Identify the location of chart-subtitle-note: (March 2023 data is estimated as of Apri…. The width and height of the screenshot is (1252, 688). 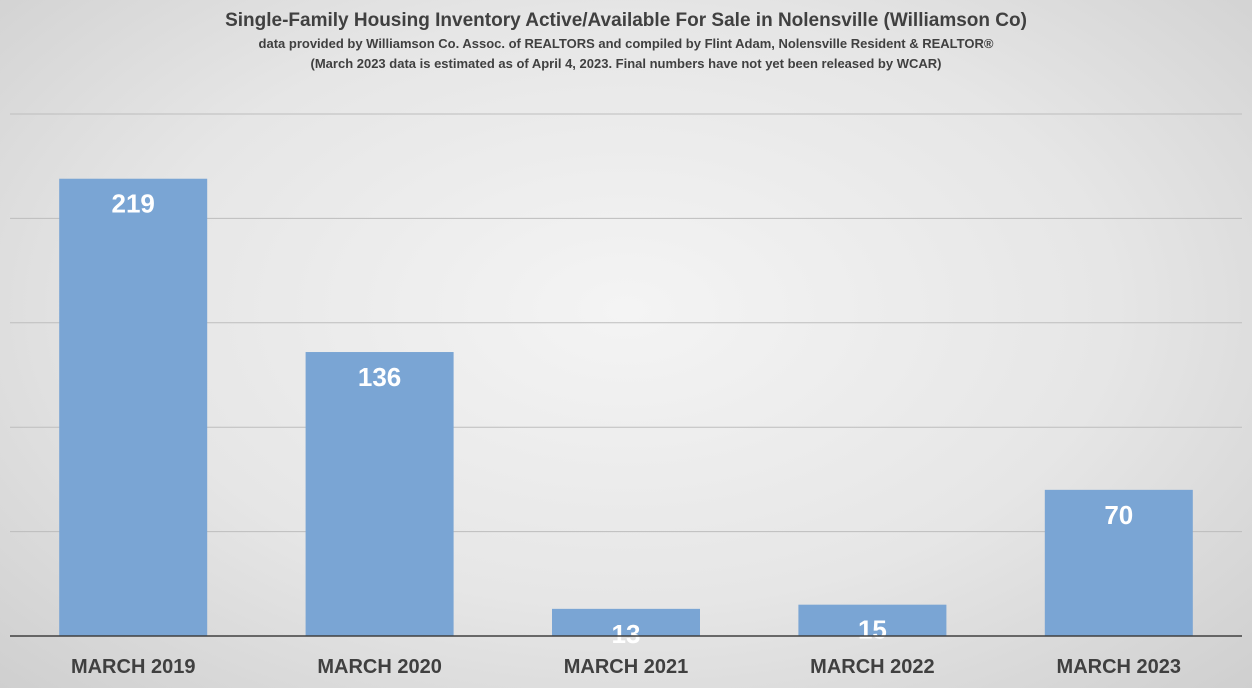
(626, 63).